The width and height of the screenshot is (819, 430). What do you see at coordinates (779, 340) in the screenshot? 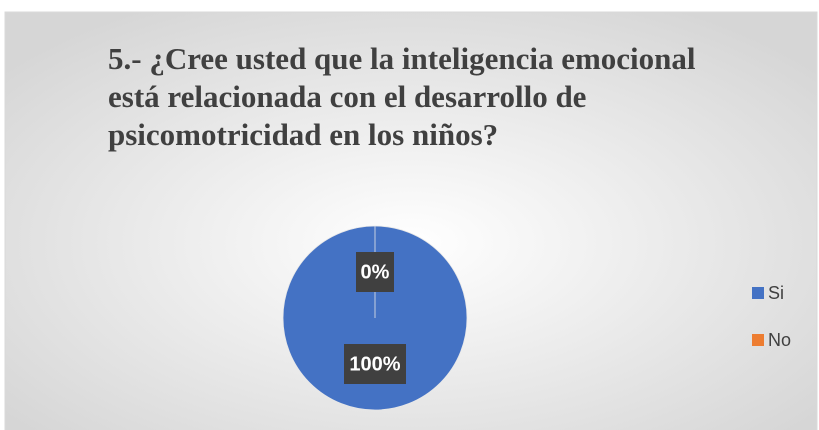
I see `legend-label: No` at bounding box center [779, 340].